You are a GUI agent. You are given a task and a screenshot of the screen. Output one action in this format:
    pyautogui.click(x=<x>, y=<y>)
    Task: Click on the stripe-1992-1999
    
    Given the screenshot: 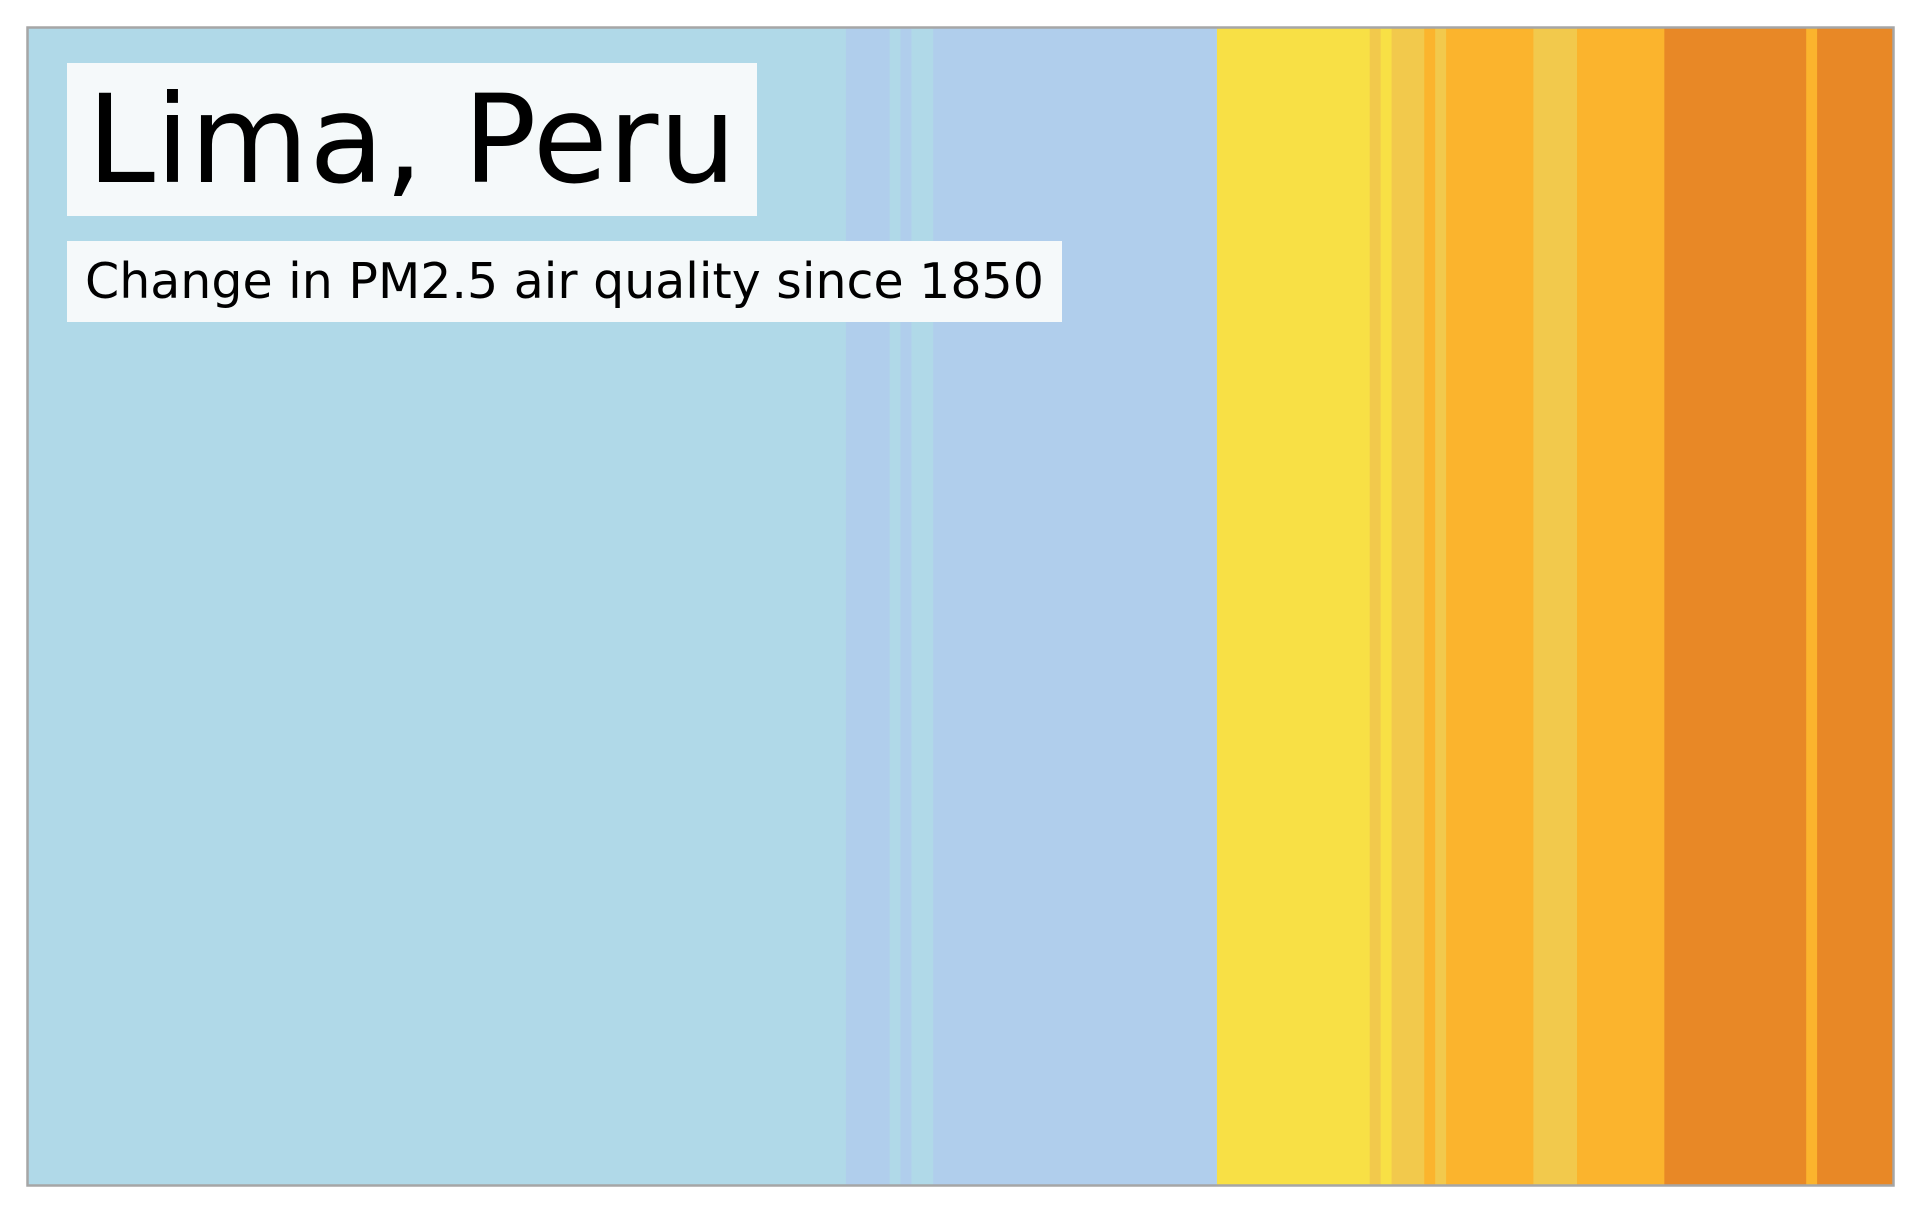 What is the action you would take?
    pyautogui.click(x=1621, y=606)
    